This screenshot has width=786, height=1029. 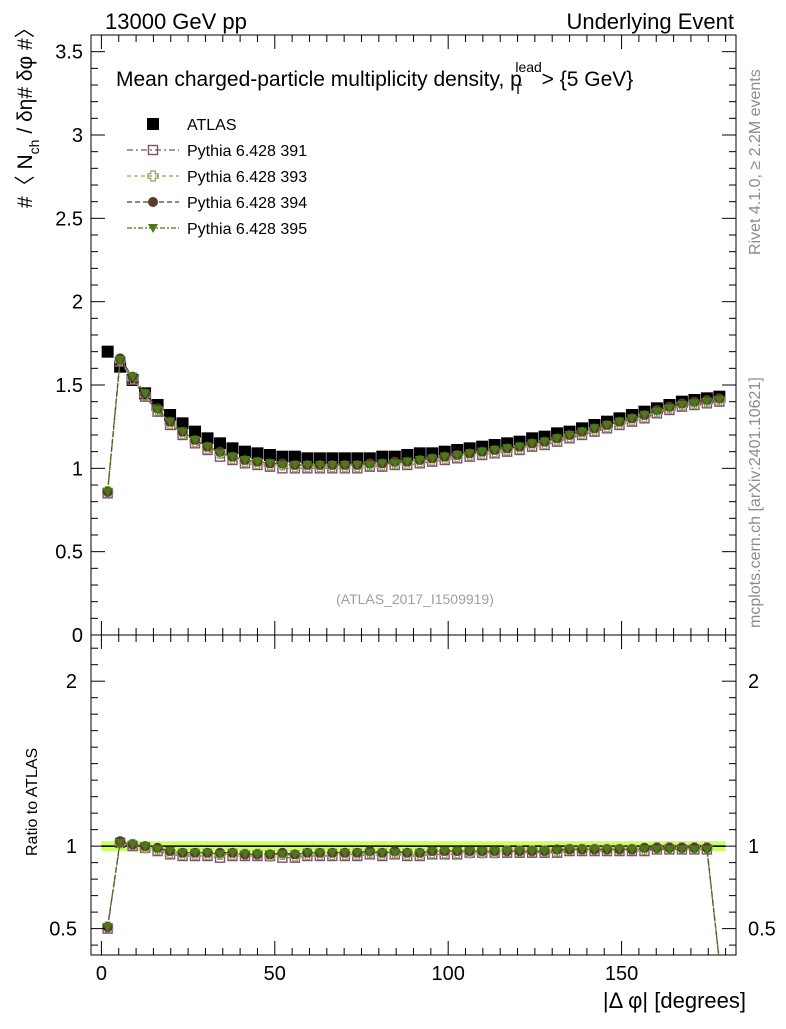 I want to click on y-label-main-sub: ch, so click(x=34, y=147).